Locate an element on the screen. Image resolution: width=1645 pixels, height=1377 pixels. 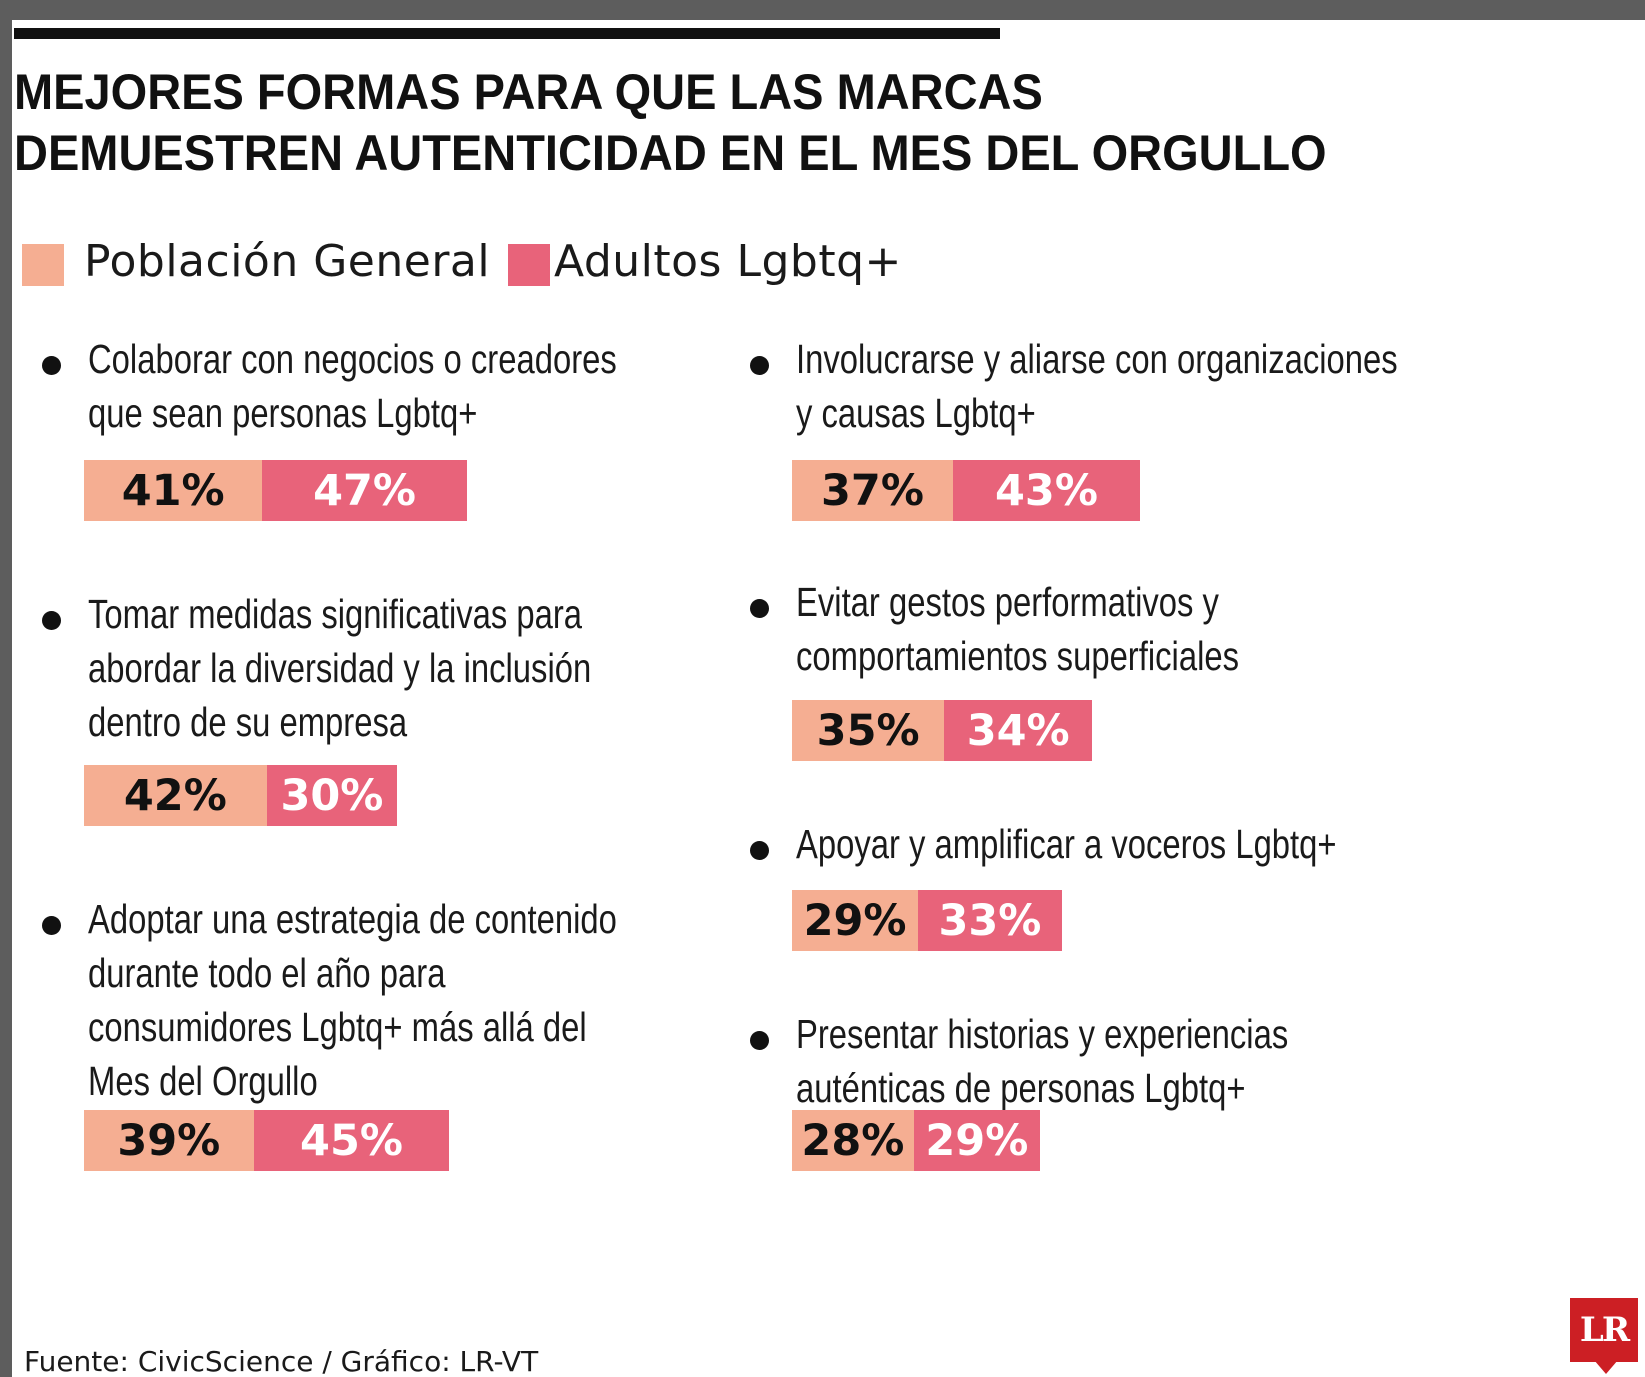
item-label-line: abordar la diversidad y la inclusión is located at coordinates (340, 668).